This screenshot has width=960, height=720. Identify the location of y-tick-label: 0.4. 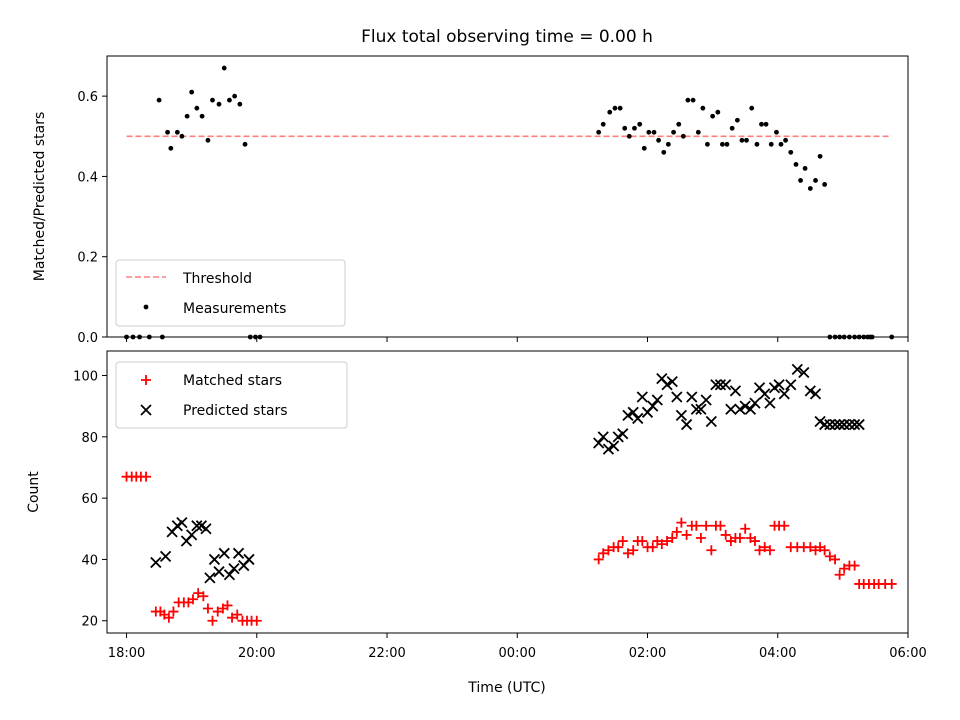
(87, 177).